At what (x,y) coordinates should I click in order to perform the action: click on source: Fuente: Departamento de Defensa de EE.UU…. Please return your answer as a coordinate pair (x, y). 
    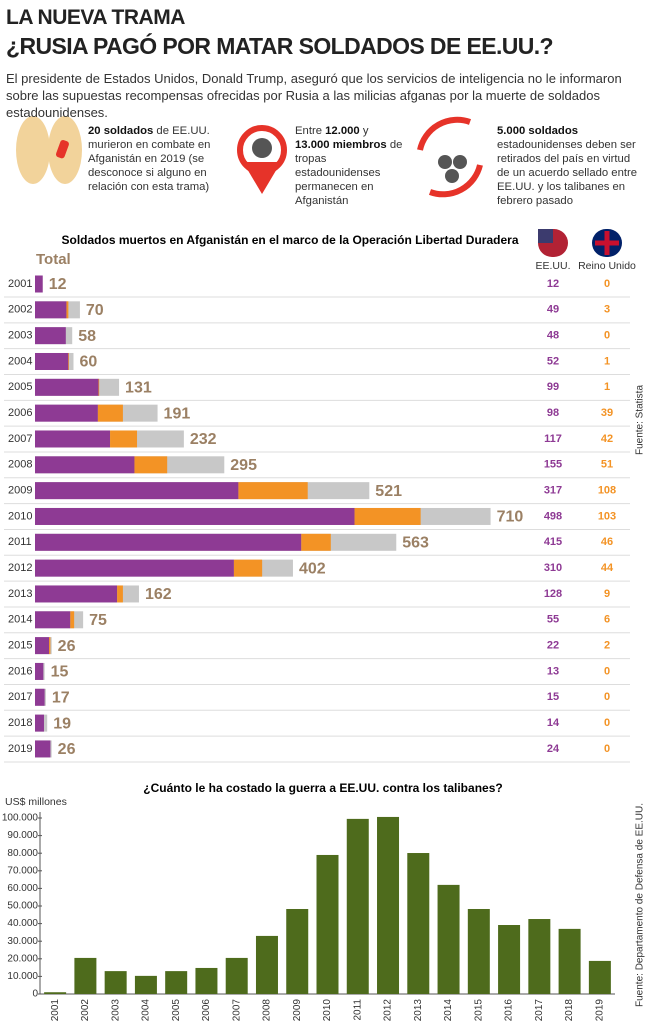
    Looking at the image, I should click on (640, 905).